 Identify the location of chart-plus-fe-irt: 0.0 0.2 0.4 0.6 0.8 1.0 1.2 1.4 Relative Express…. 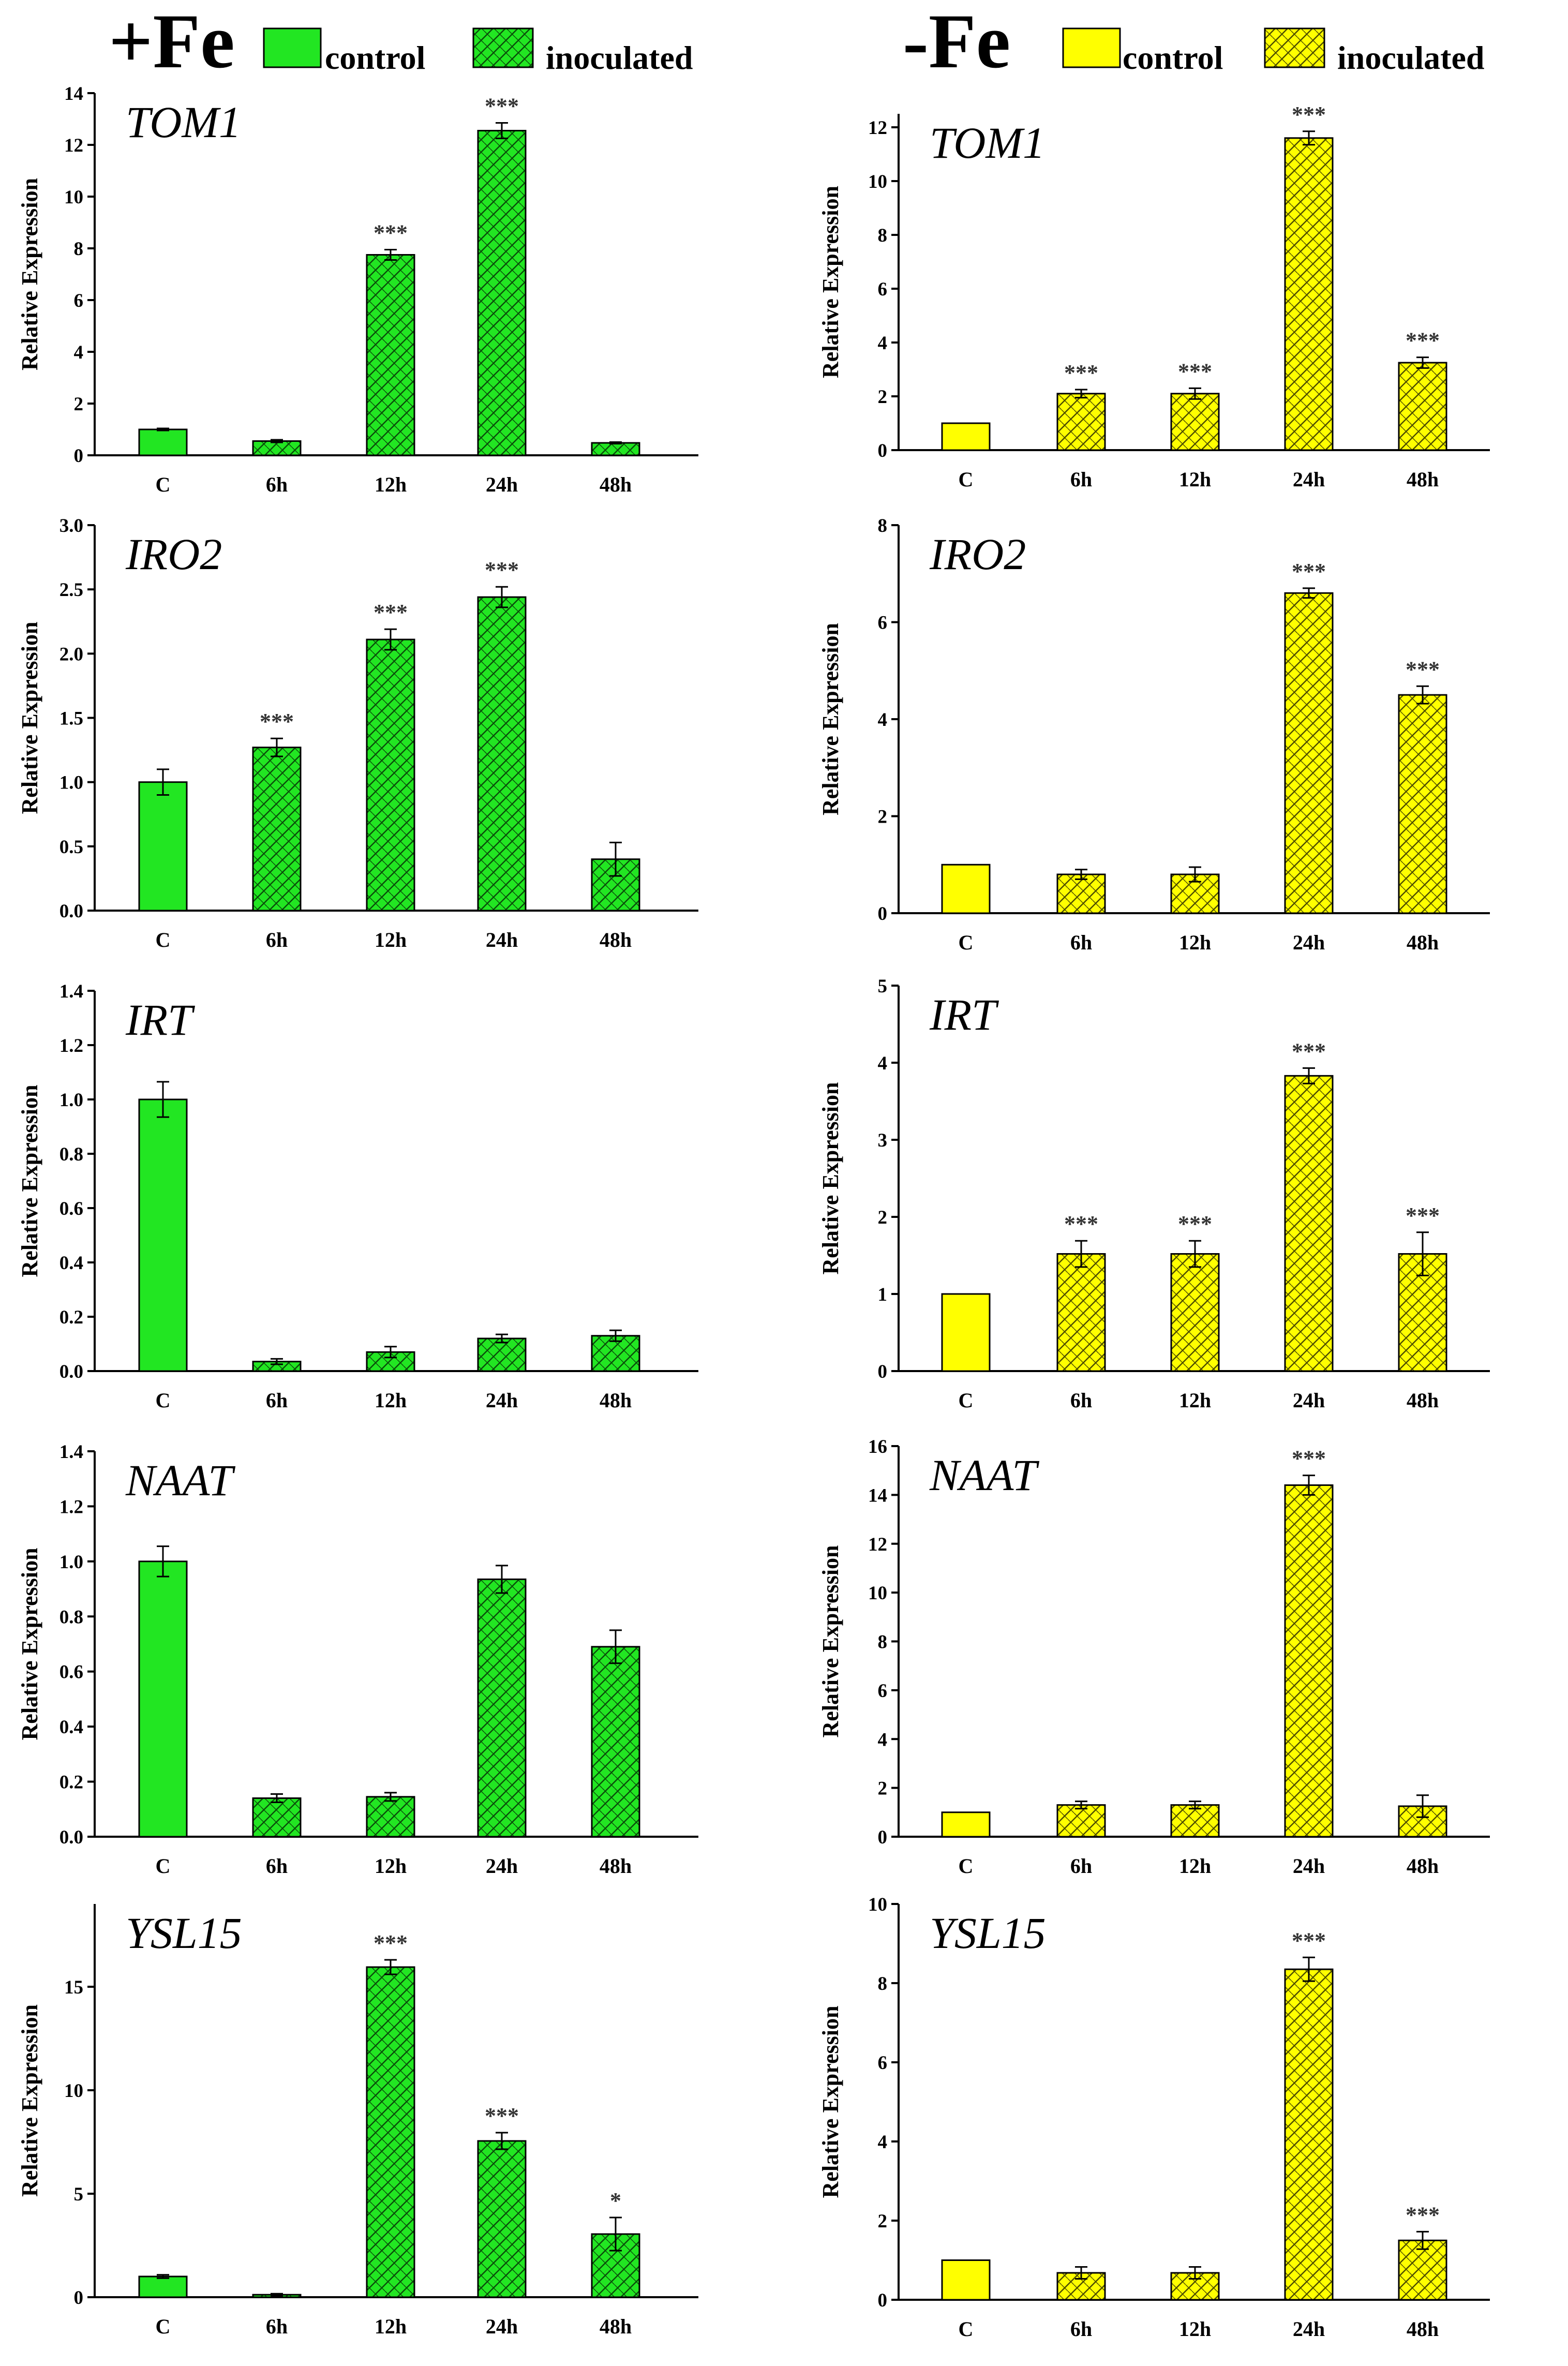
(357, 1196).